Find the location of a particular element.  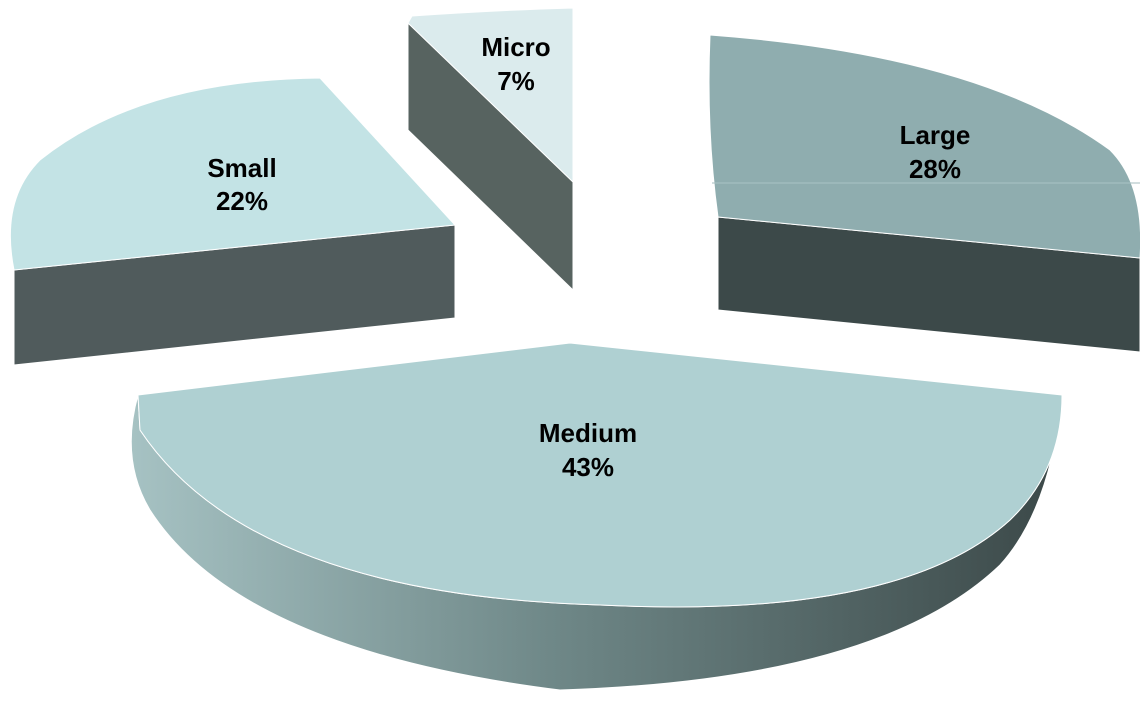

slice-micro-top is located at coordinates (490, 95).